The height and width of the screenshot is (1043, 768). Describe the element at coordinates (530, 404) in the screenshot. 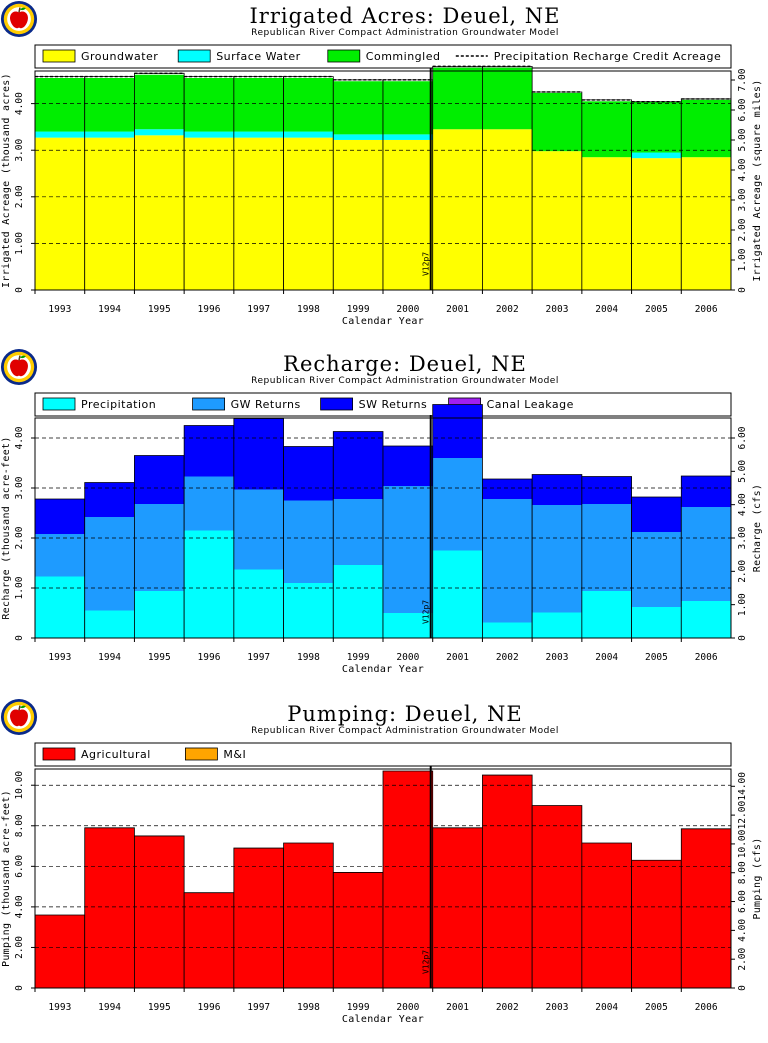

I see `legend-entry: Canal Leakage` at that location.